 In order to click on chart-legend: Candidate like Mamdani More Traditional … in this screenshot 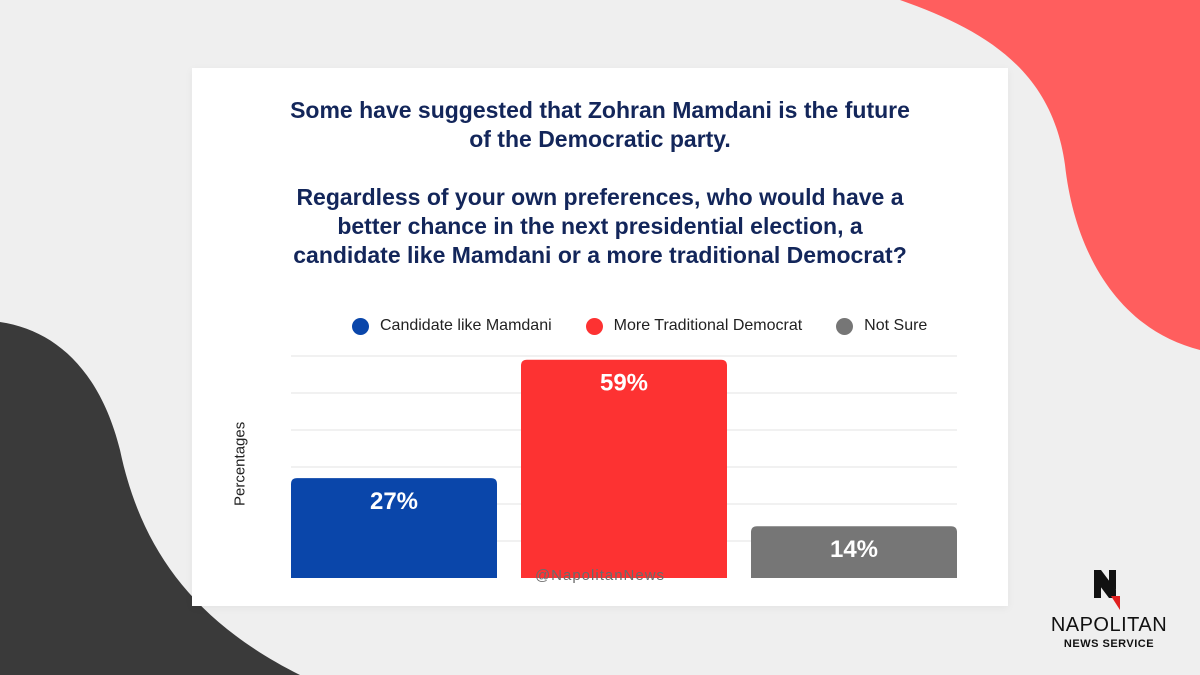, I will do `click(656, 326)`.